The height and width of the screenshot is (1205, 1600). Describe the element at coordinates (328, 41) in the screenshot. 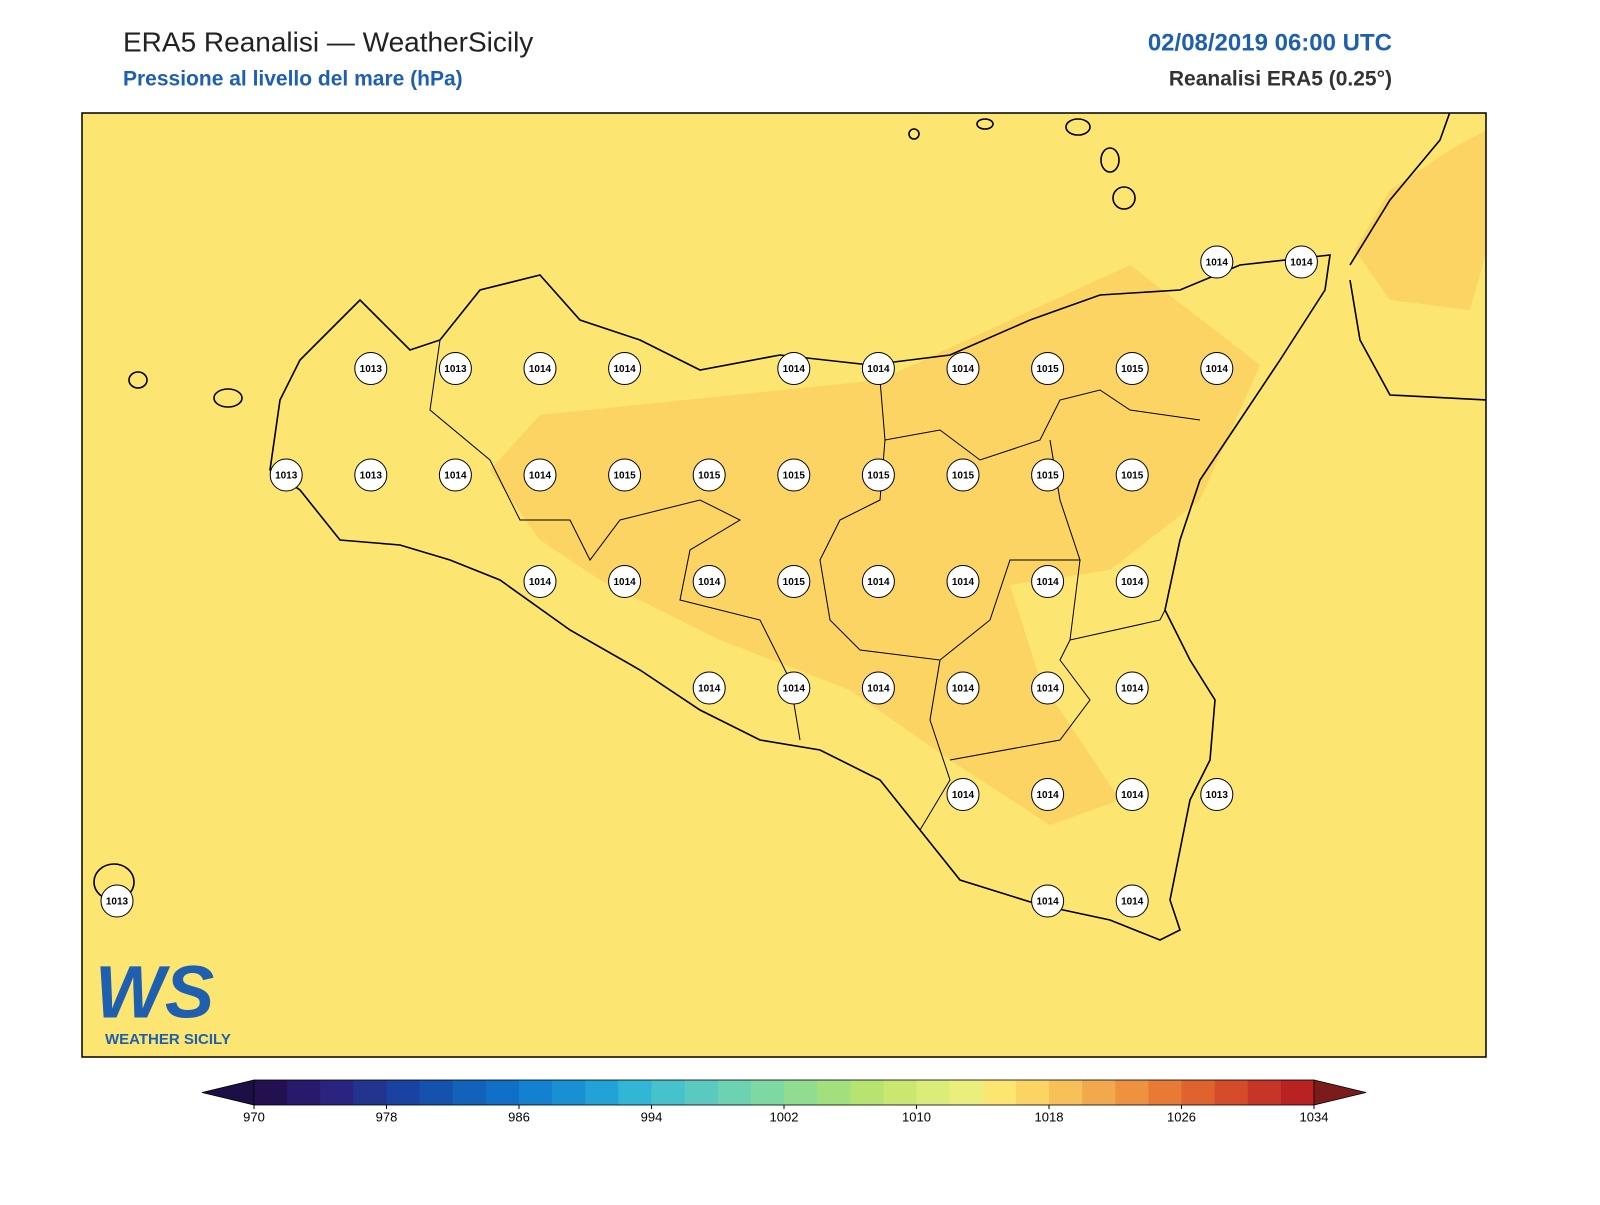

I see `title: ERA5 Reanalisi — WeatherSicily` at that location.